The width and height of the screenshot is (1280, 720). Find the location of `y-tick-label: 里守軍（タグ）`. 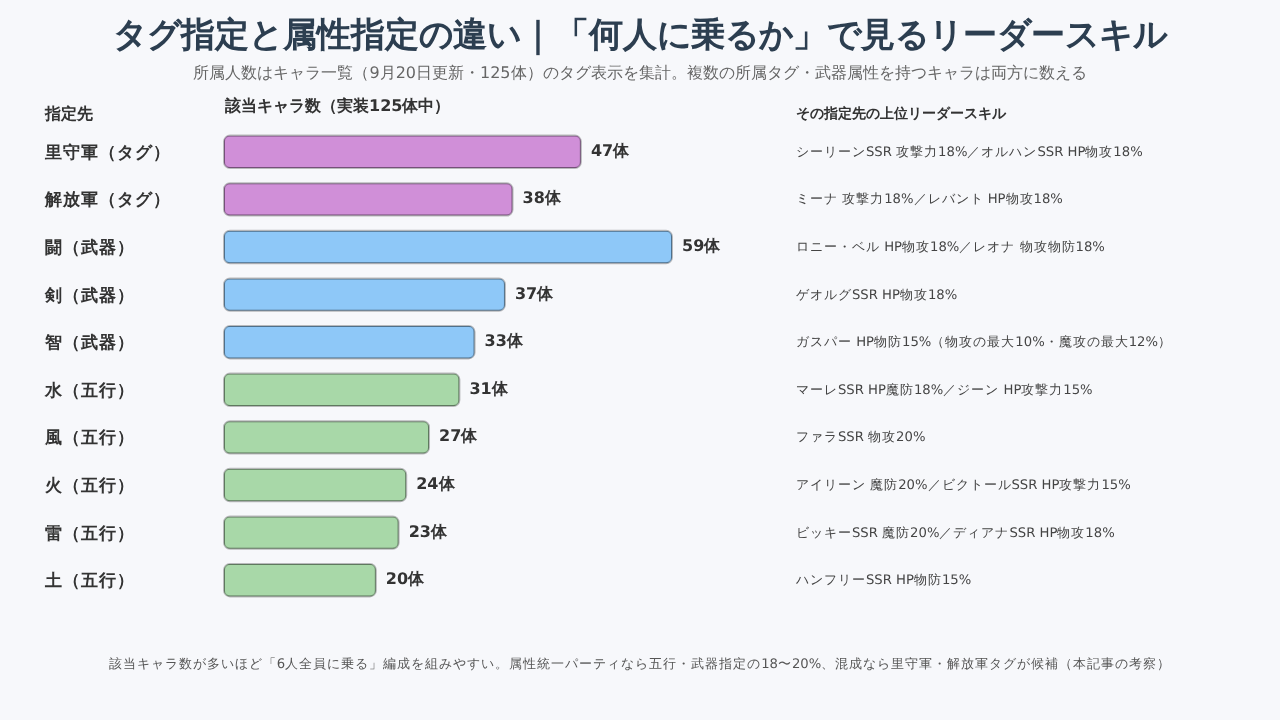

y-tick-label: 里守軍（タグ） is located at coordinates (107, 152).